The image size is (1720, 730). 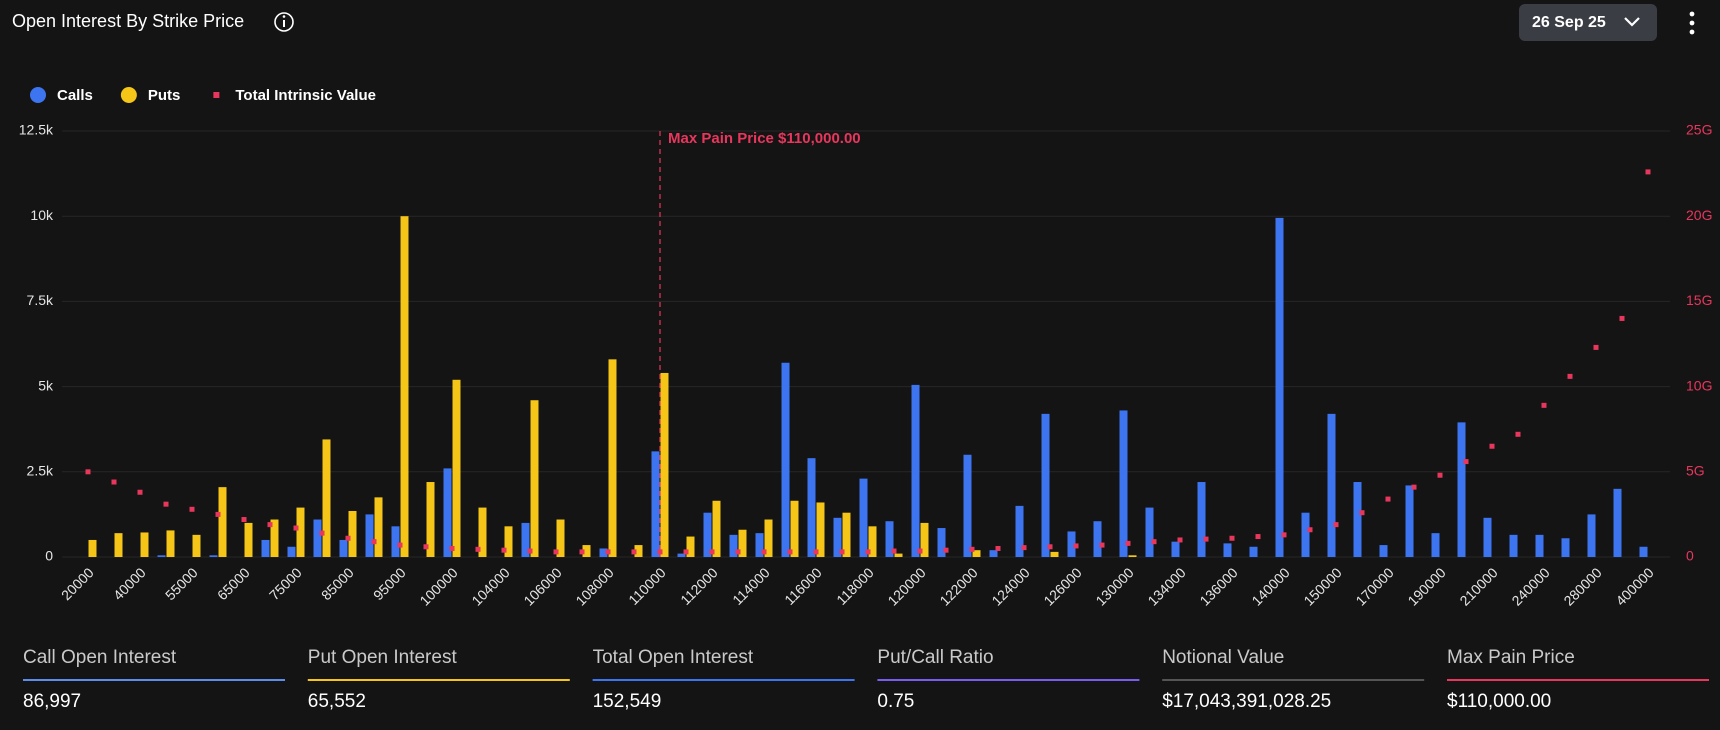 What do you see at coordinates (233, 583) in the screenshot?
I see `x-tick-label: 65000` at bounding box center [233, 583].